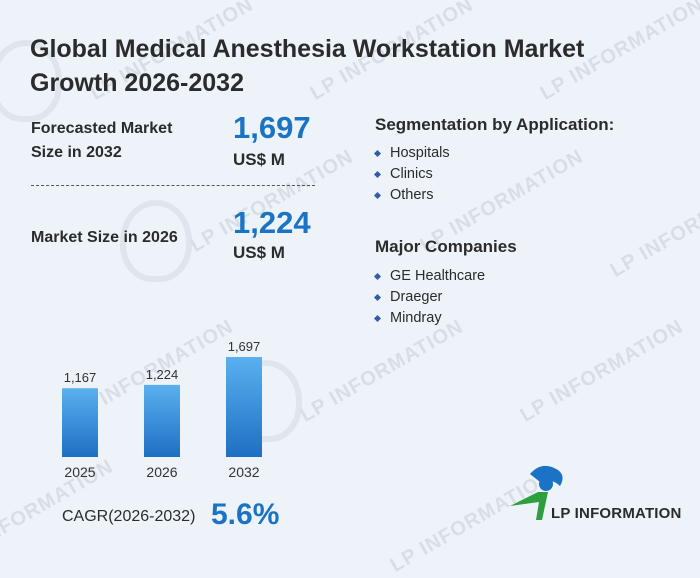 This screenshot has width=700, height=578. What do you see at coordinates (416, 318) in the screenshot?
I see `company-label: Mindray` at bounding box center [416, 318].